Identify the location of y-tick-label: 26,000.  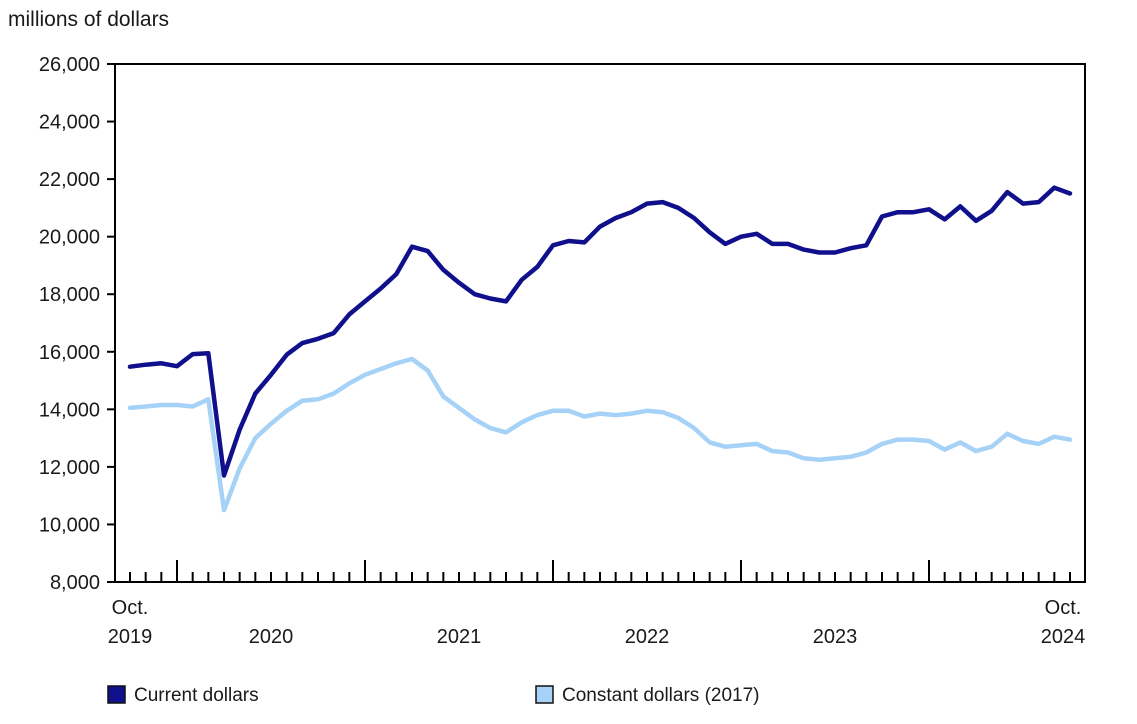
(69, 65).